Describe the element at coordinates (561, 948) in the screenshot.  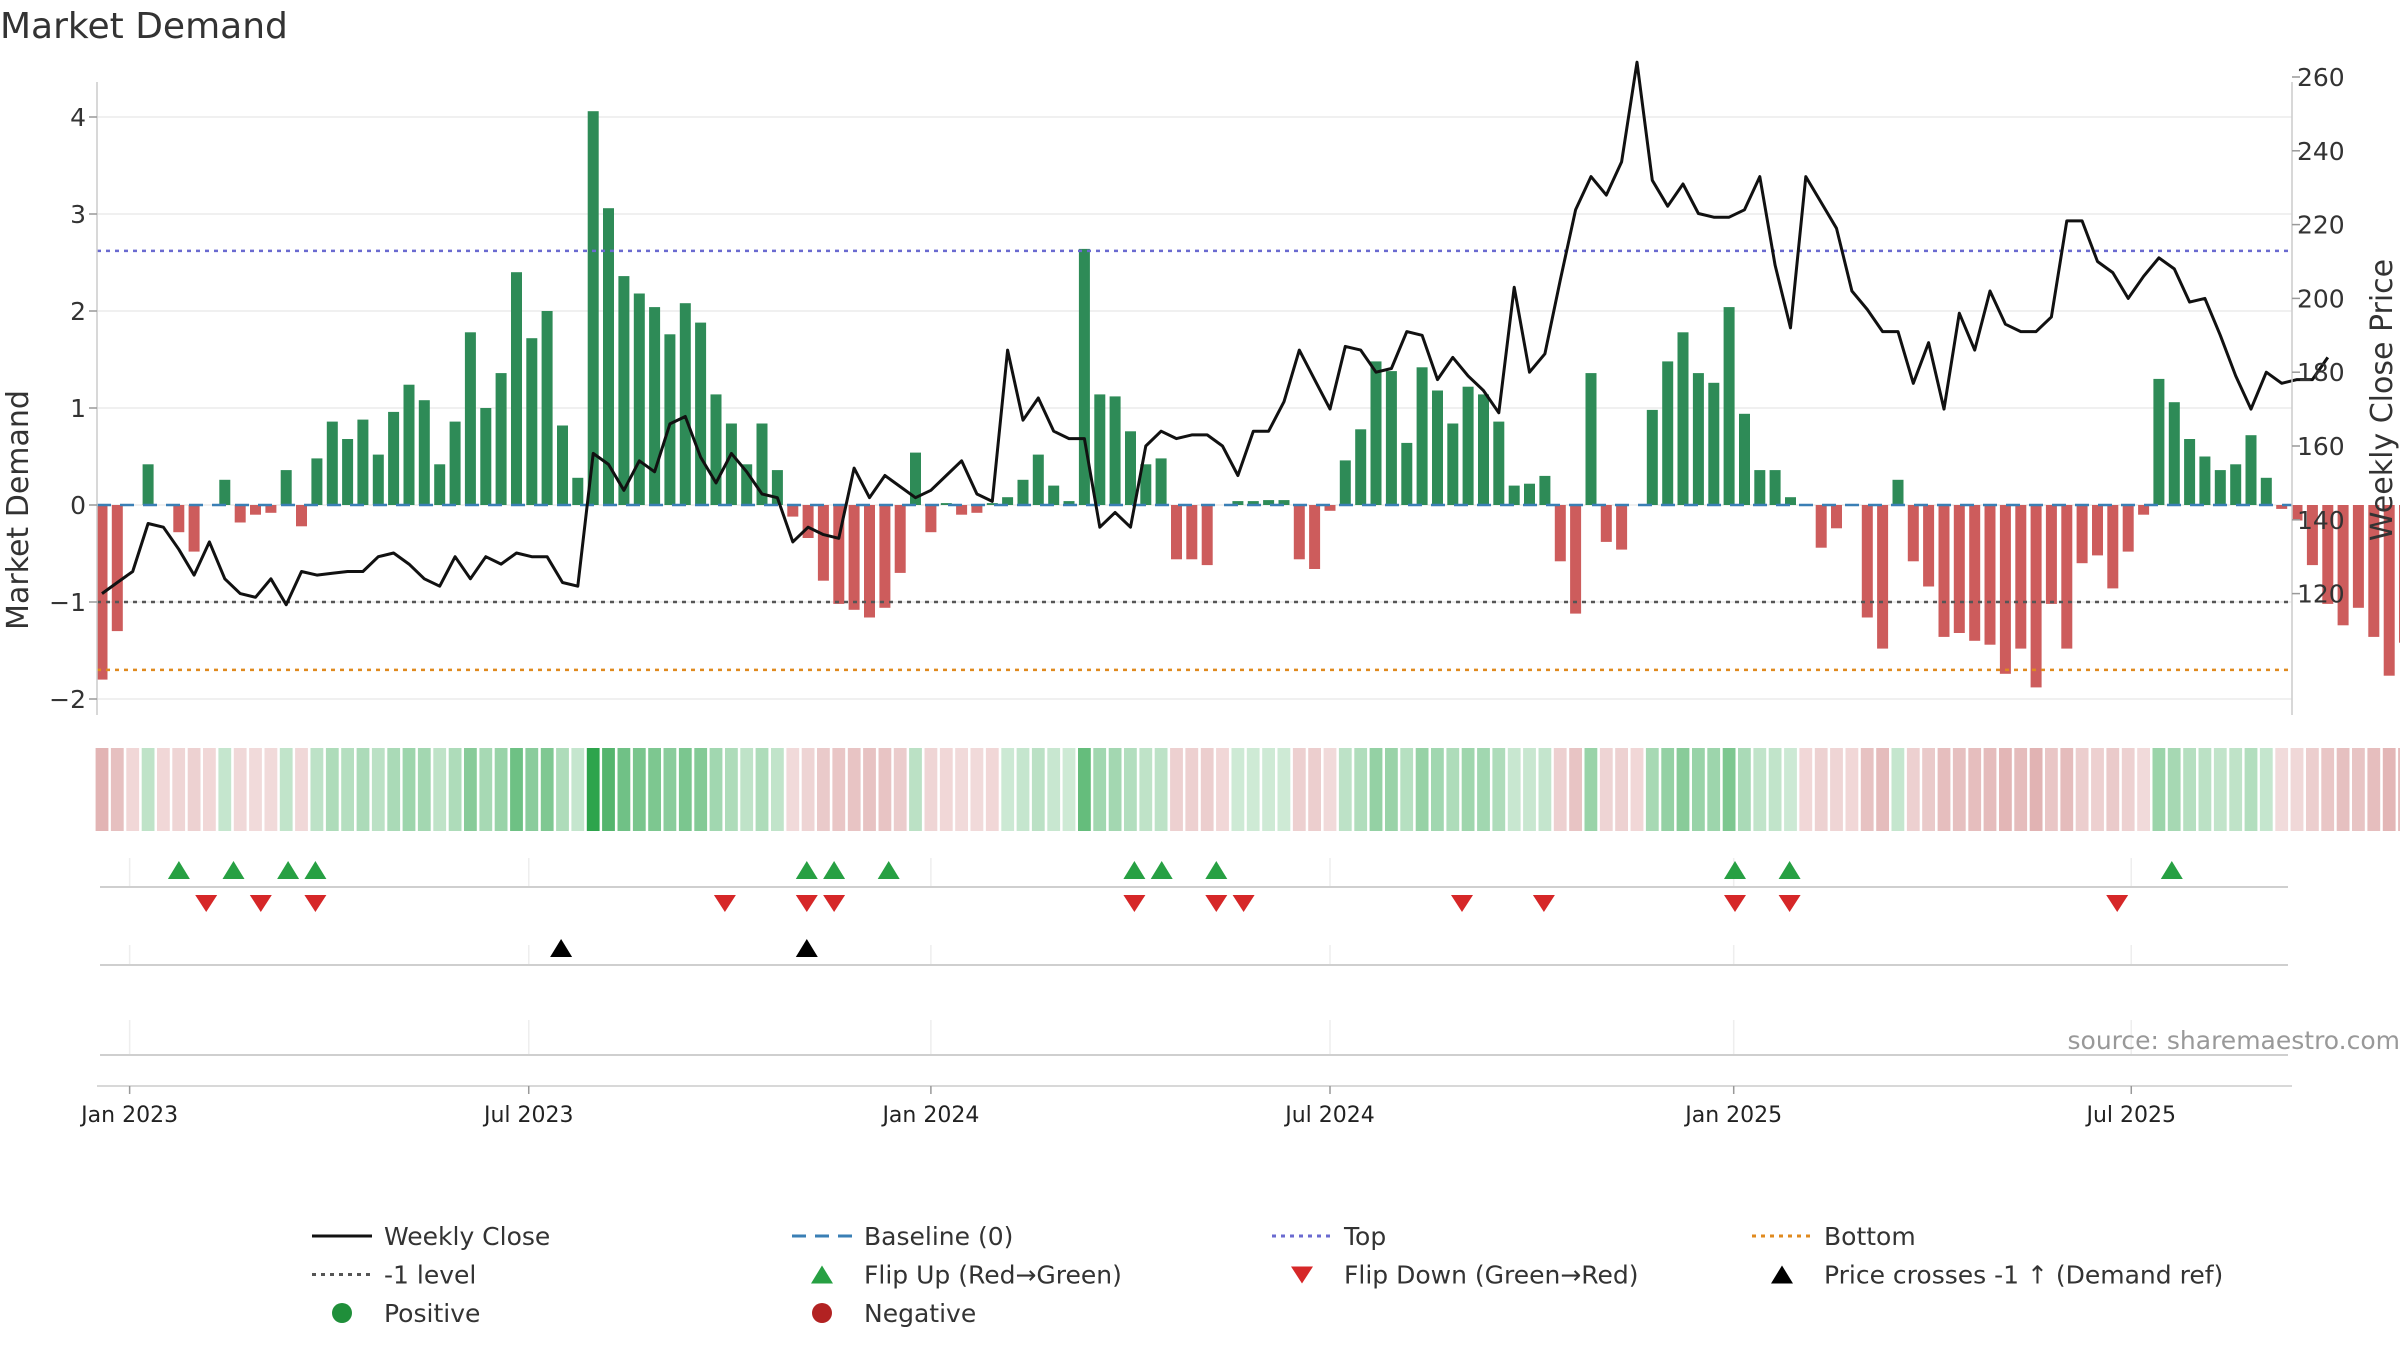
I see `price-cross-marker` at that location.